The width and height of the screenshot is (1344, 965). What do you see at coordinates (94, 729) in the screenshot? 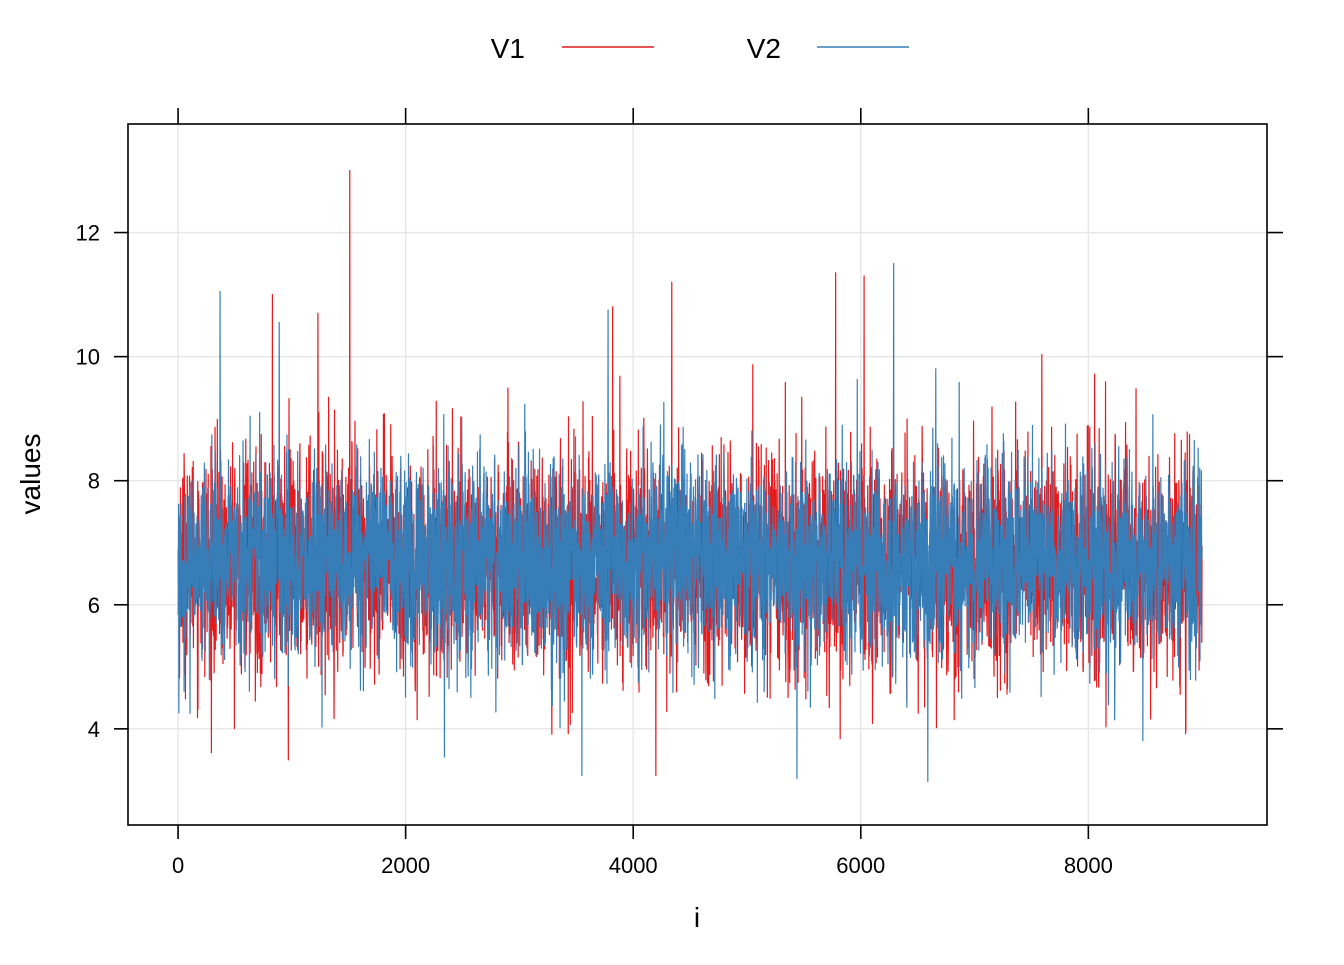
I see `y-tick-label: 4` at bounding box center [94, 729].